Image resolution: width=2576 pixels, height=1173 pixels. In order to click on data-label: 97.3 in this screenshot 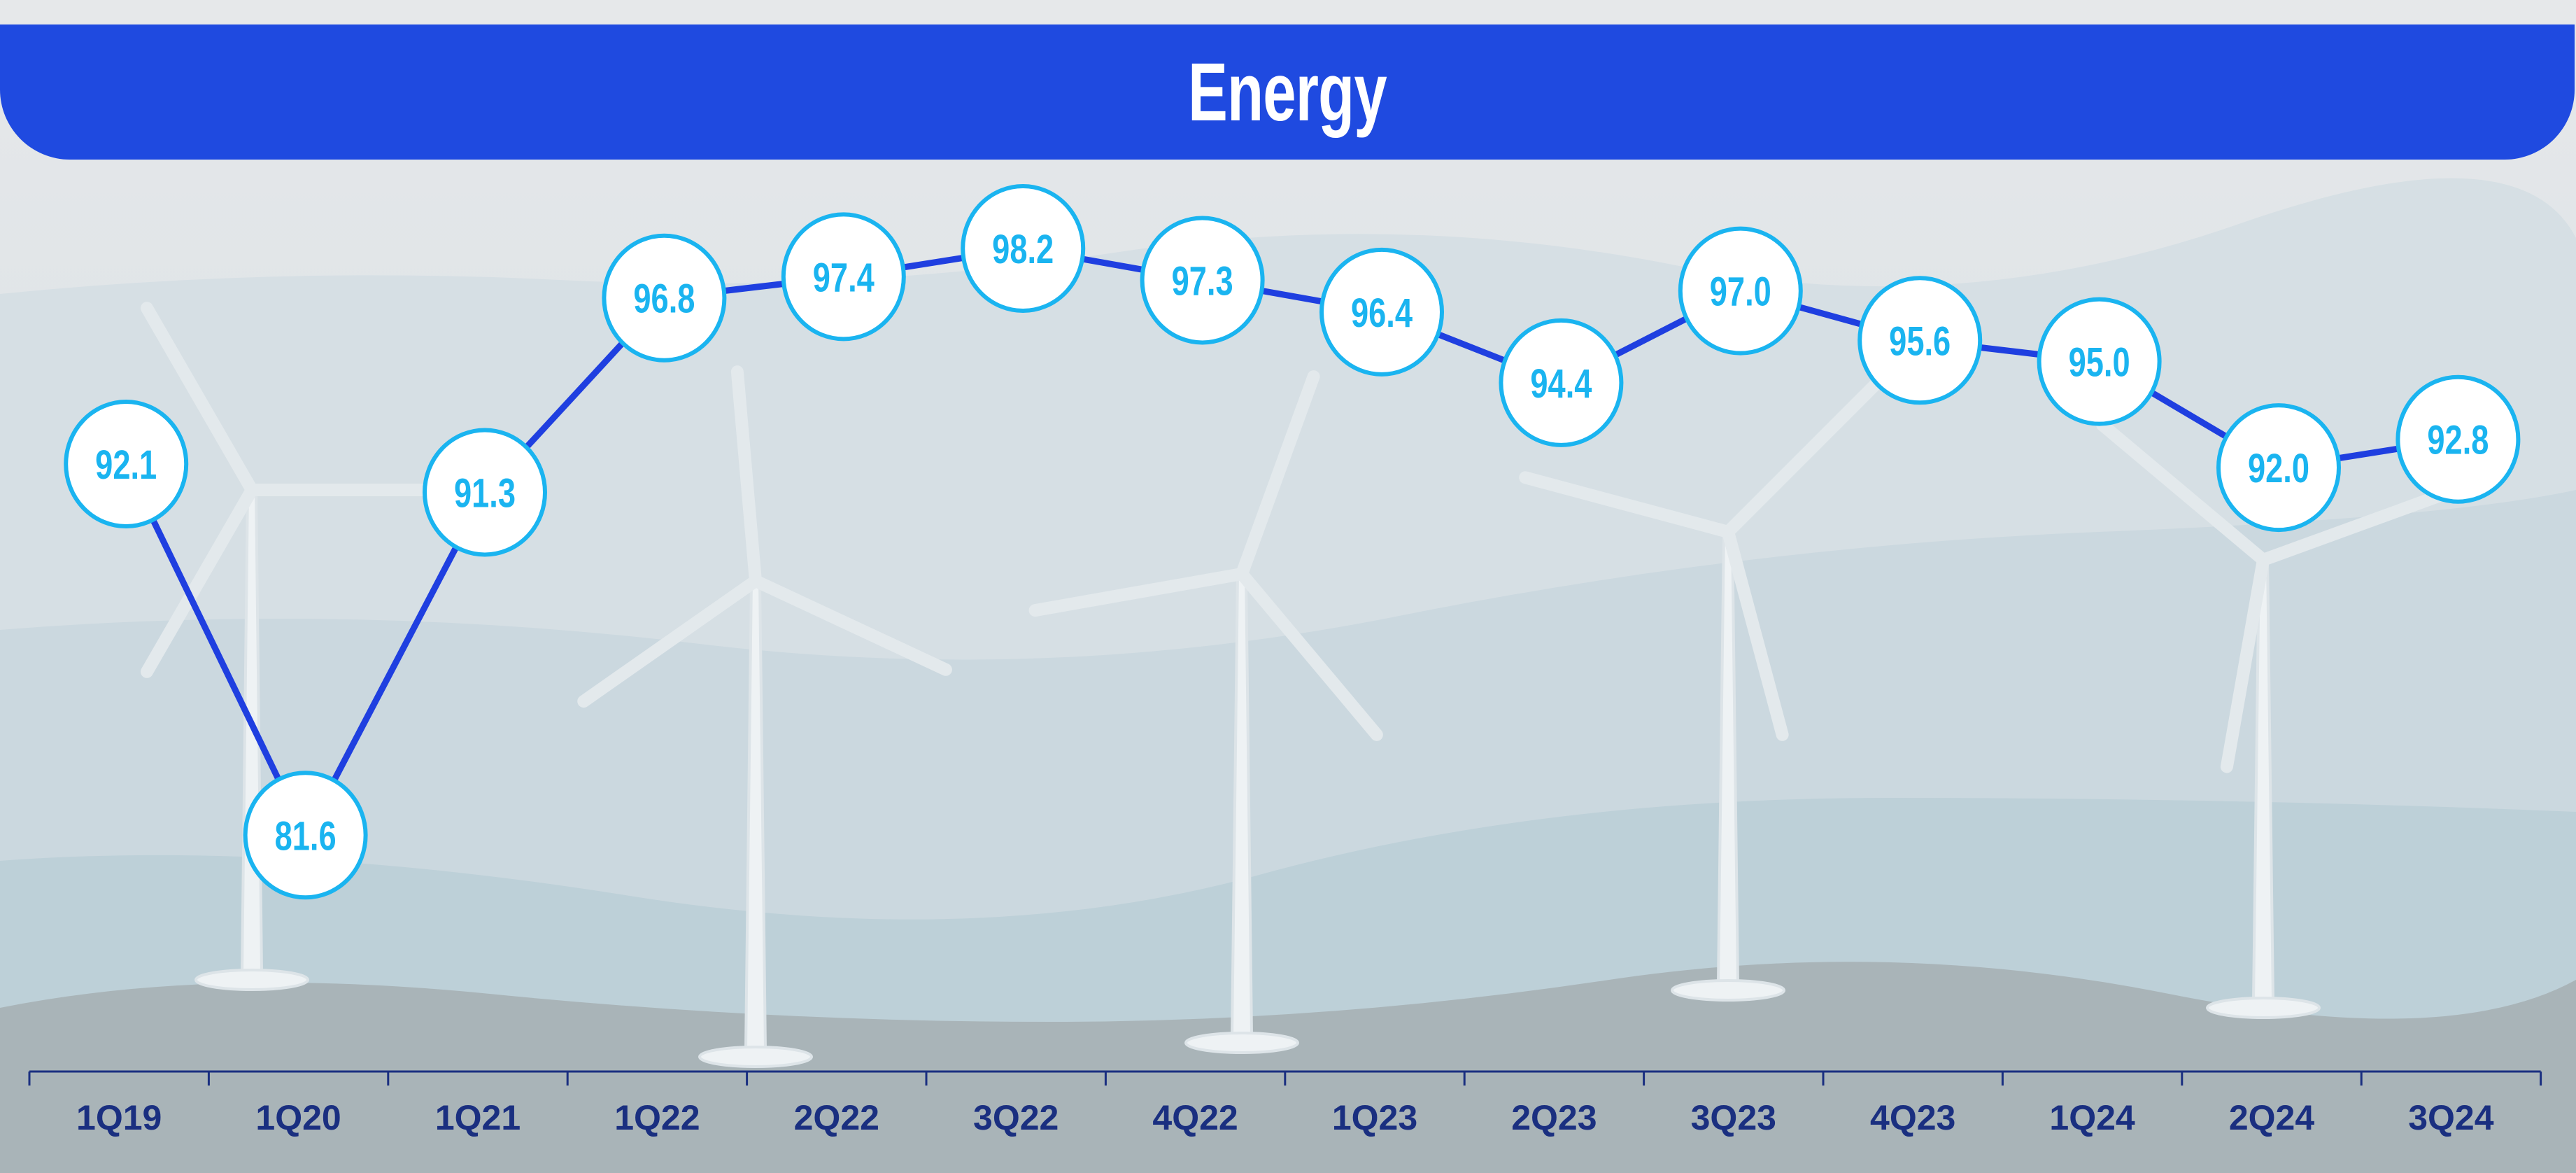, I will do `click(1202, 281)`.